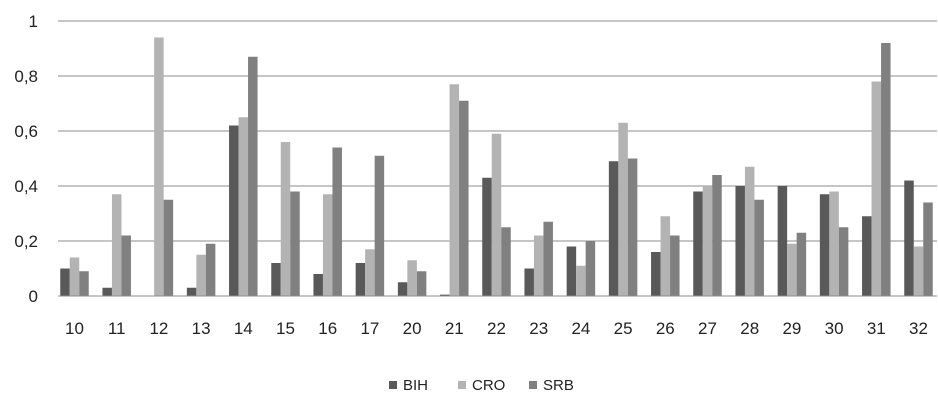 This screenshot has width=938, height=395. Describe the element at coordinates (33, 21) in the screenshot. I see `y-tick-label: 1` at that location.